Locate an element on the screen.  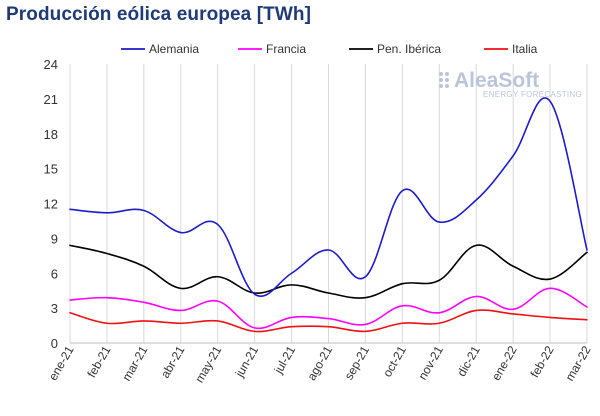
legend-entry: Alemania is located at coordinates (160, 49).